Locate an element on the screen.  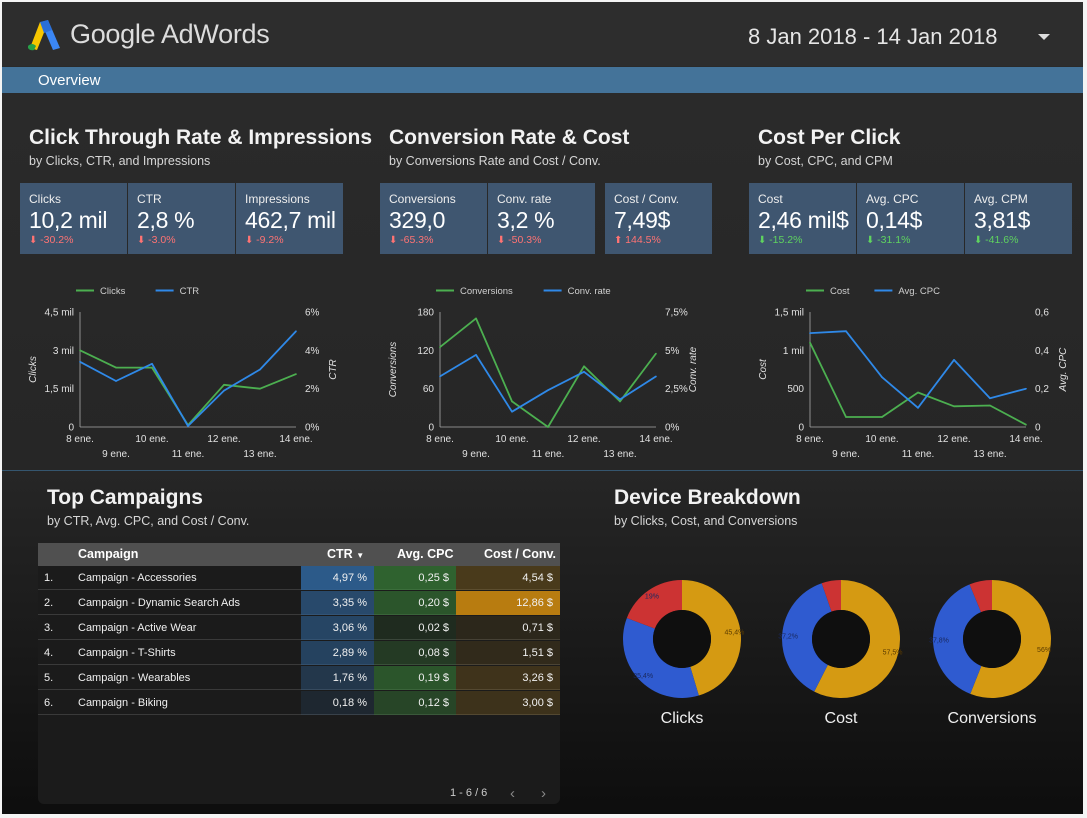
donut-title: Cost is located at coordinates (841, 718).